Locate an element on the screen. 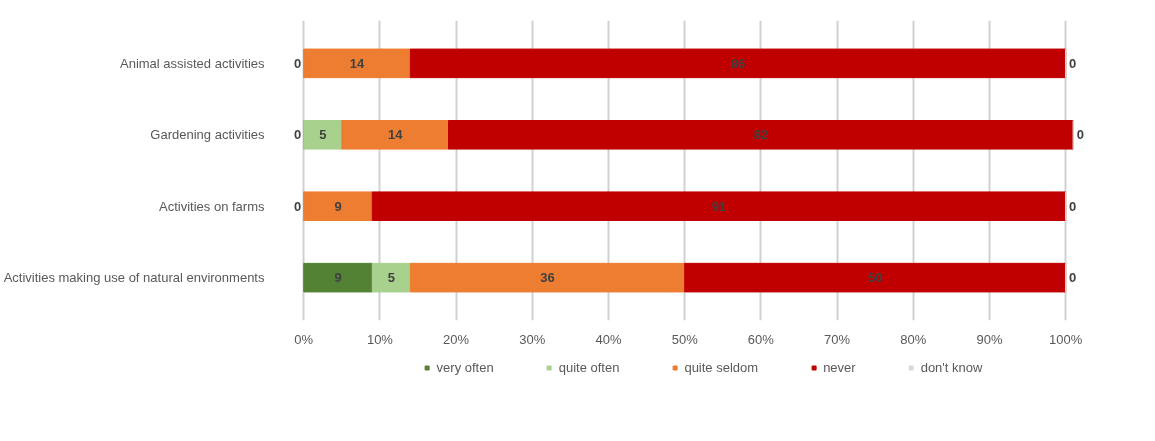 This screenshot has height=441, width=1155. x-tick-label: 20% is located at coordinates (456, 339).